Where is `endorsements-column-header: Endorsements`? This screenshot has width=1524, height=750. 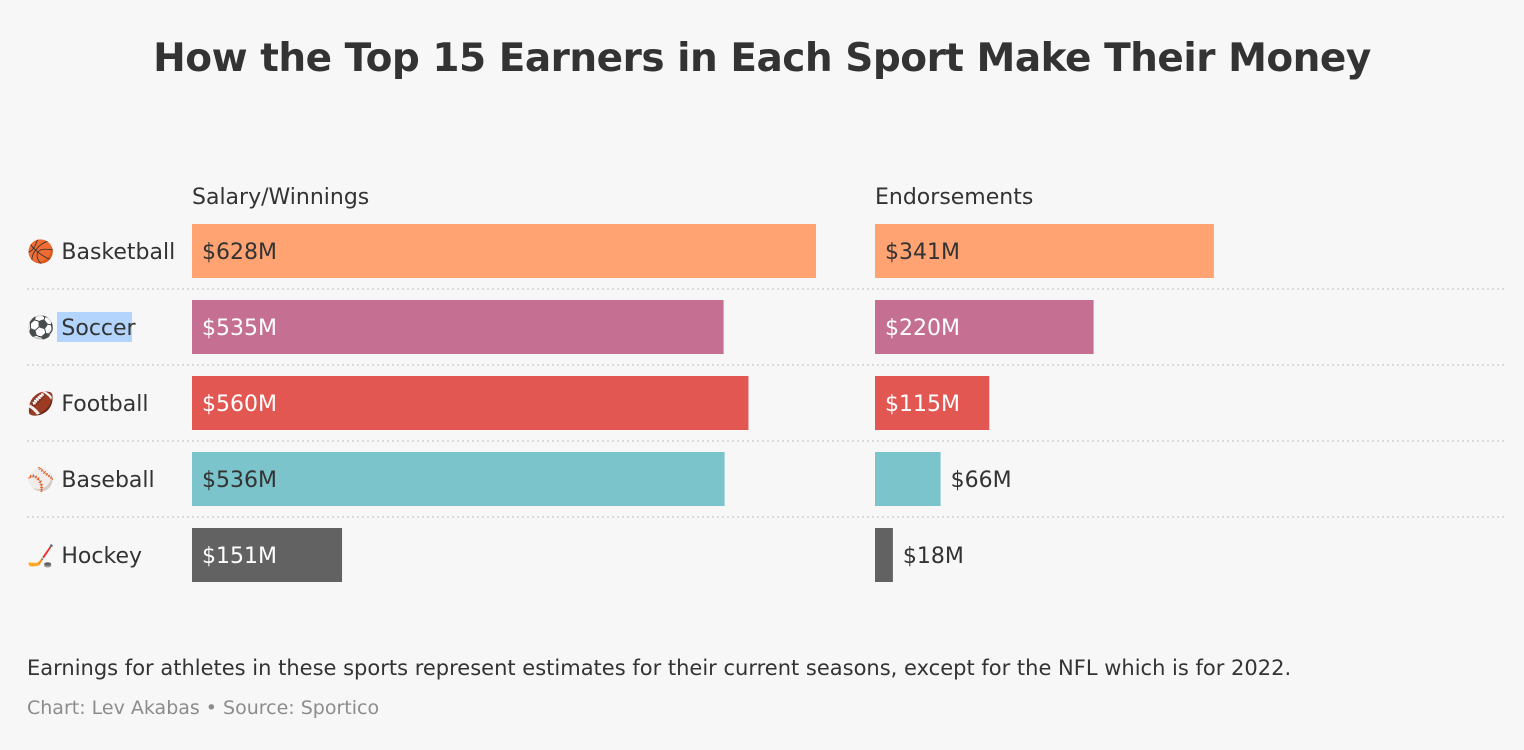
endorsements-column-header: Endorsements is located at coordinates (954, 197).